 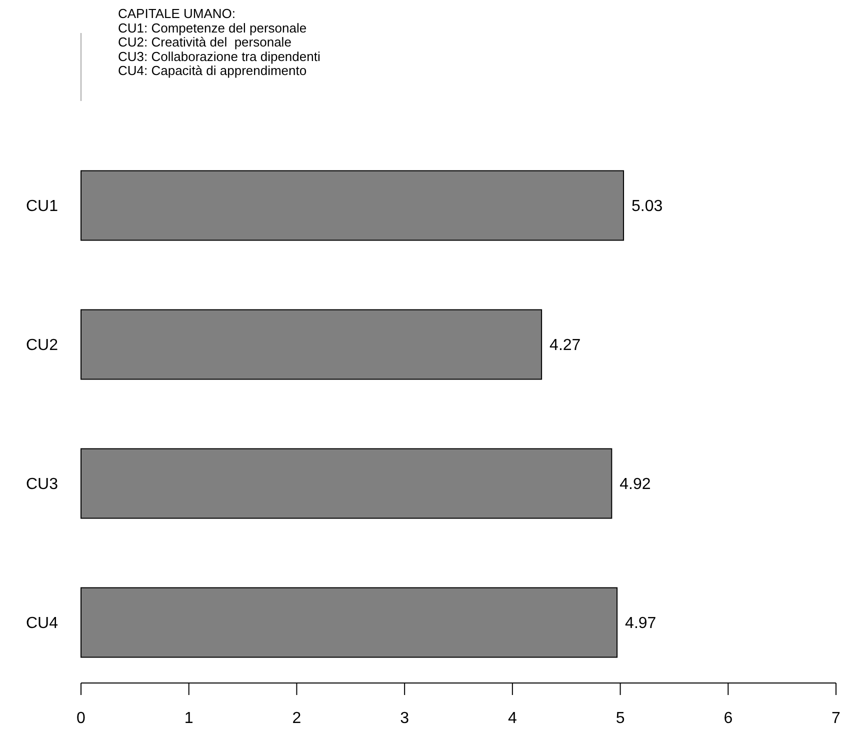 I want to click on x-tick-label: 2, so click(x=297, y=718).